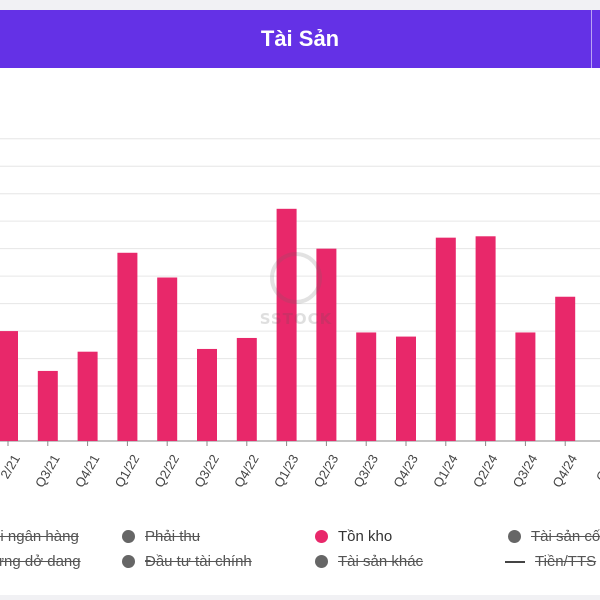 Image resolution: width=600 pixels, height=600 pixels. Describe the element at coordinates (365, 471) in the screenshot. I see `x-tick-label: Q3/23` at that location.